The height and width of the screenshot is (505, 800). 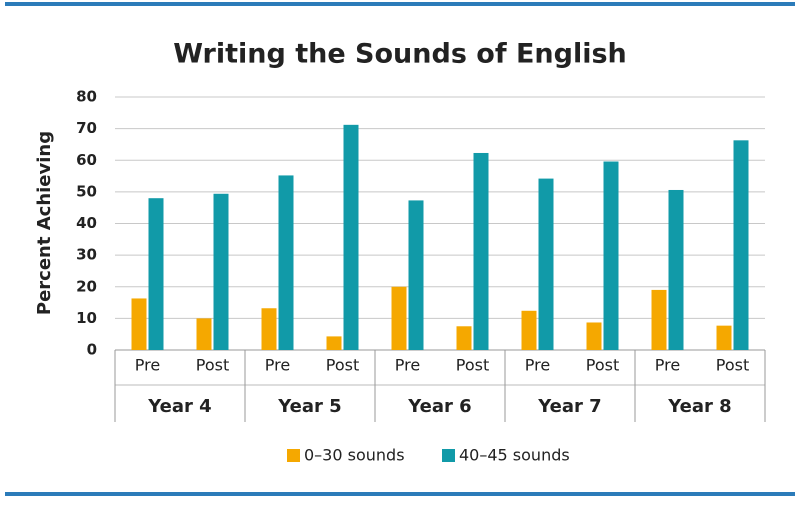 What do you see at coordinates (354, 455) in the screenshot?
I see `legend-label: 0–30 sounds` at bounding box center [354, 455].